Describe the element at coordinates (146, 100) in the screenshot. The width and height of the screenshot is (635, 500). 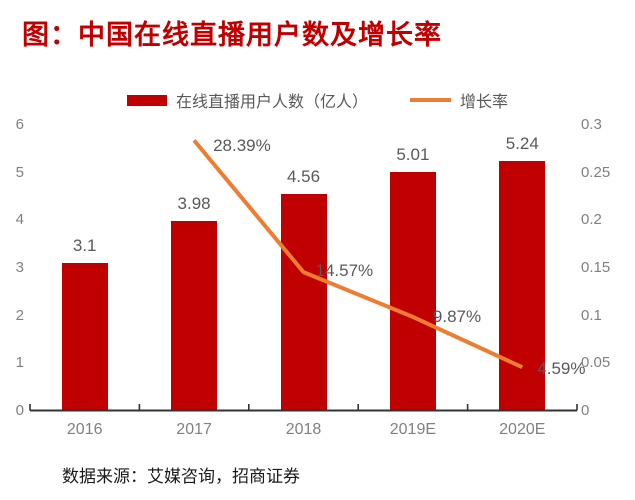
I see `bar-swatch-icon` at that location.